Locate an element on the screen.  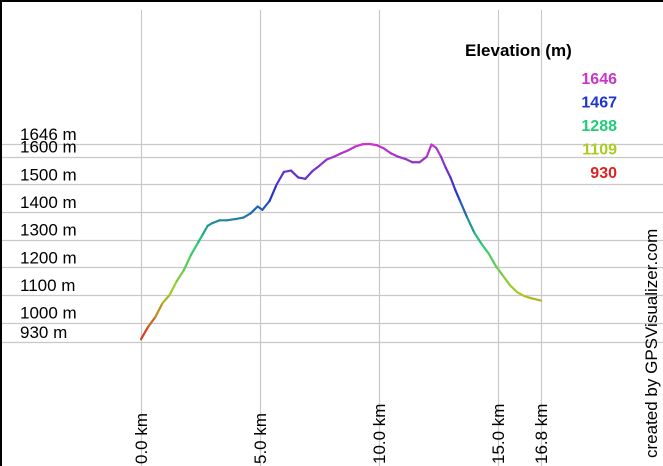
x-tick-label: 5.0 km is located at coordinates (260, 438).